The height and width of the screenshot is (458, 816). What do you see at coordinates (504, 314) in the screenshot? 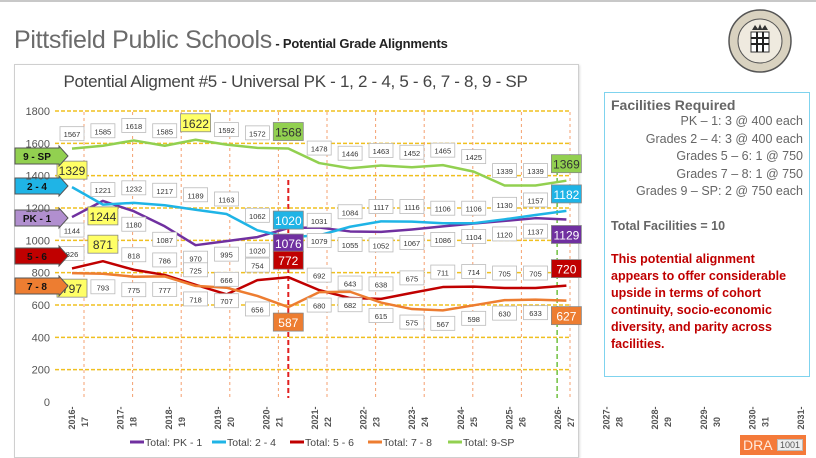
I see `data-label: 630` at bounding box center [504, 314].